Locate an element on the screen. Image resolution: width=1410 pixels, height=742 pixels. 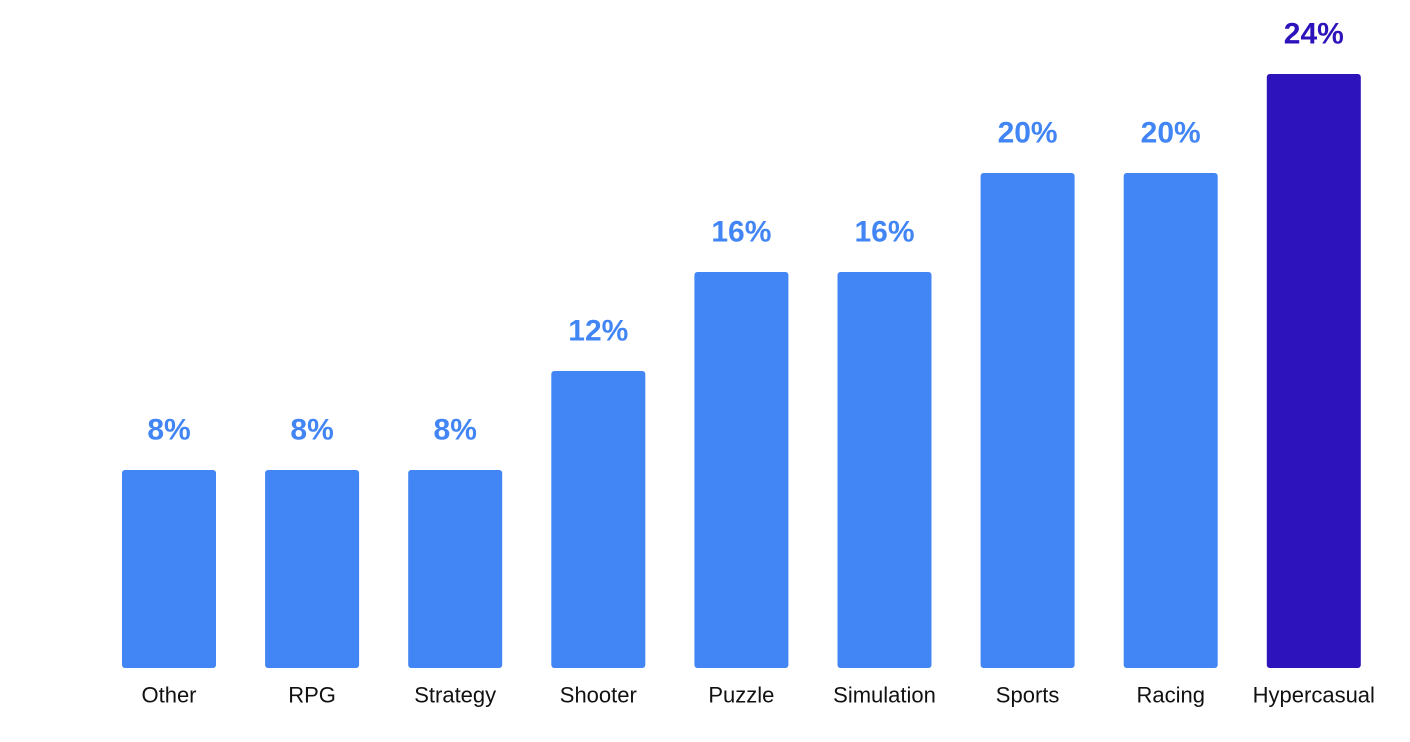
value-label-racing: 20% is located at coordinates (1171, 133).